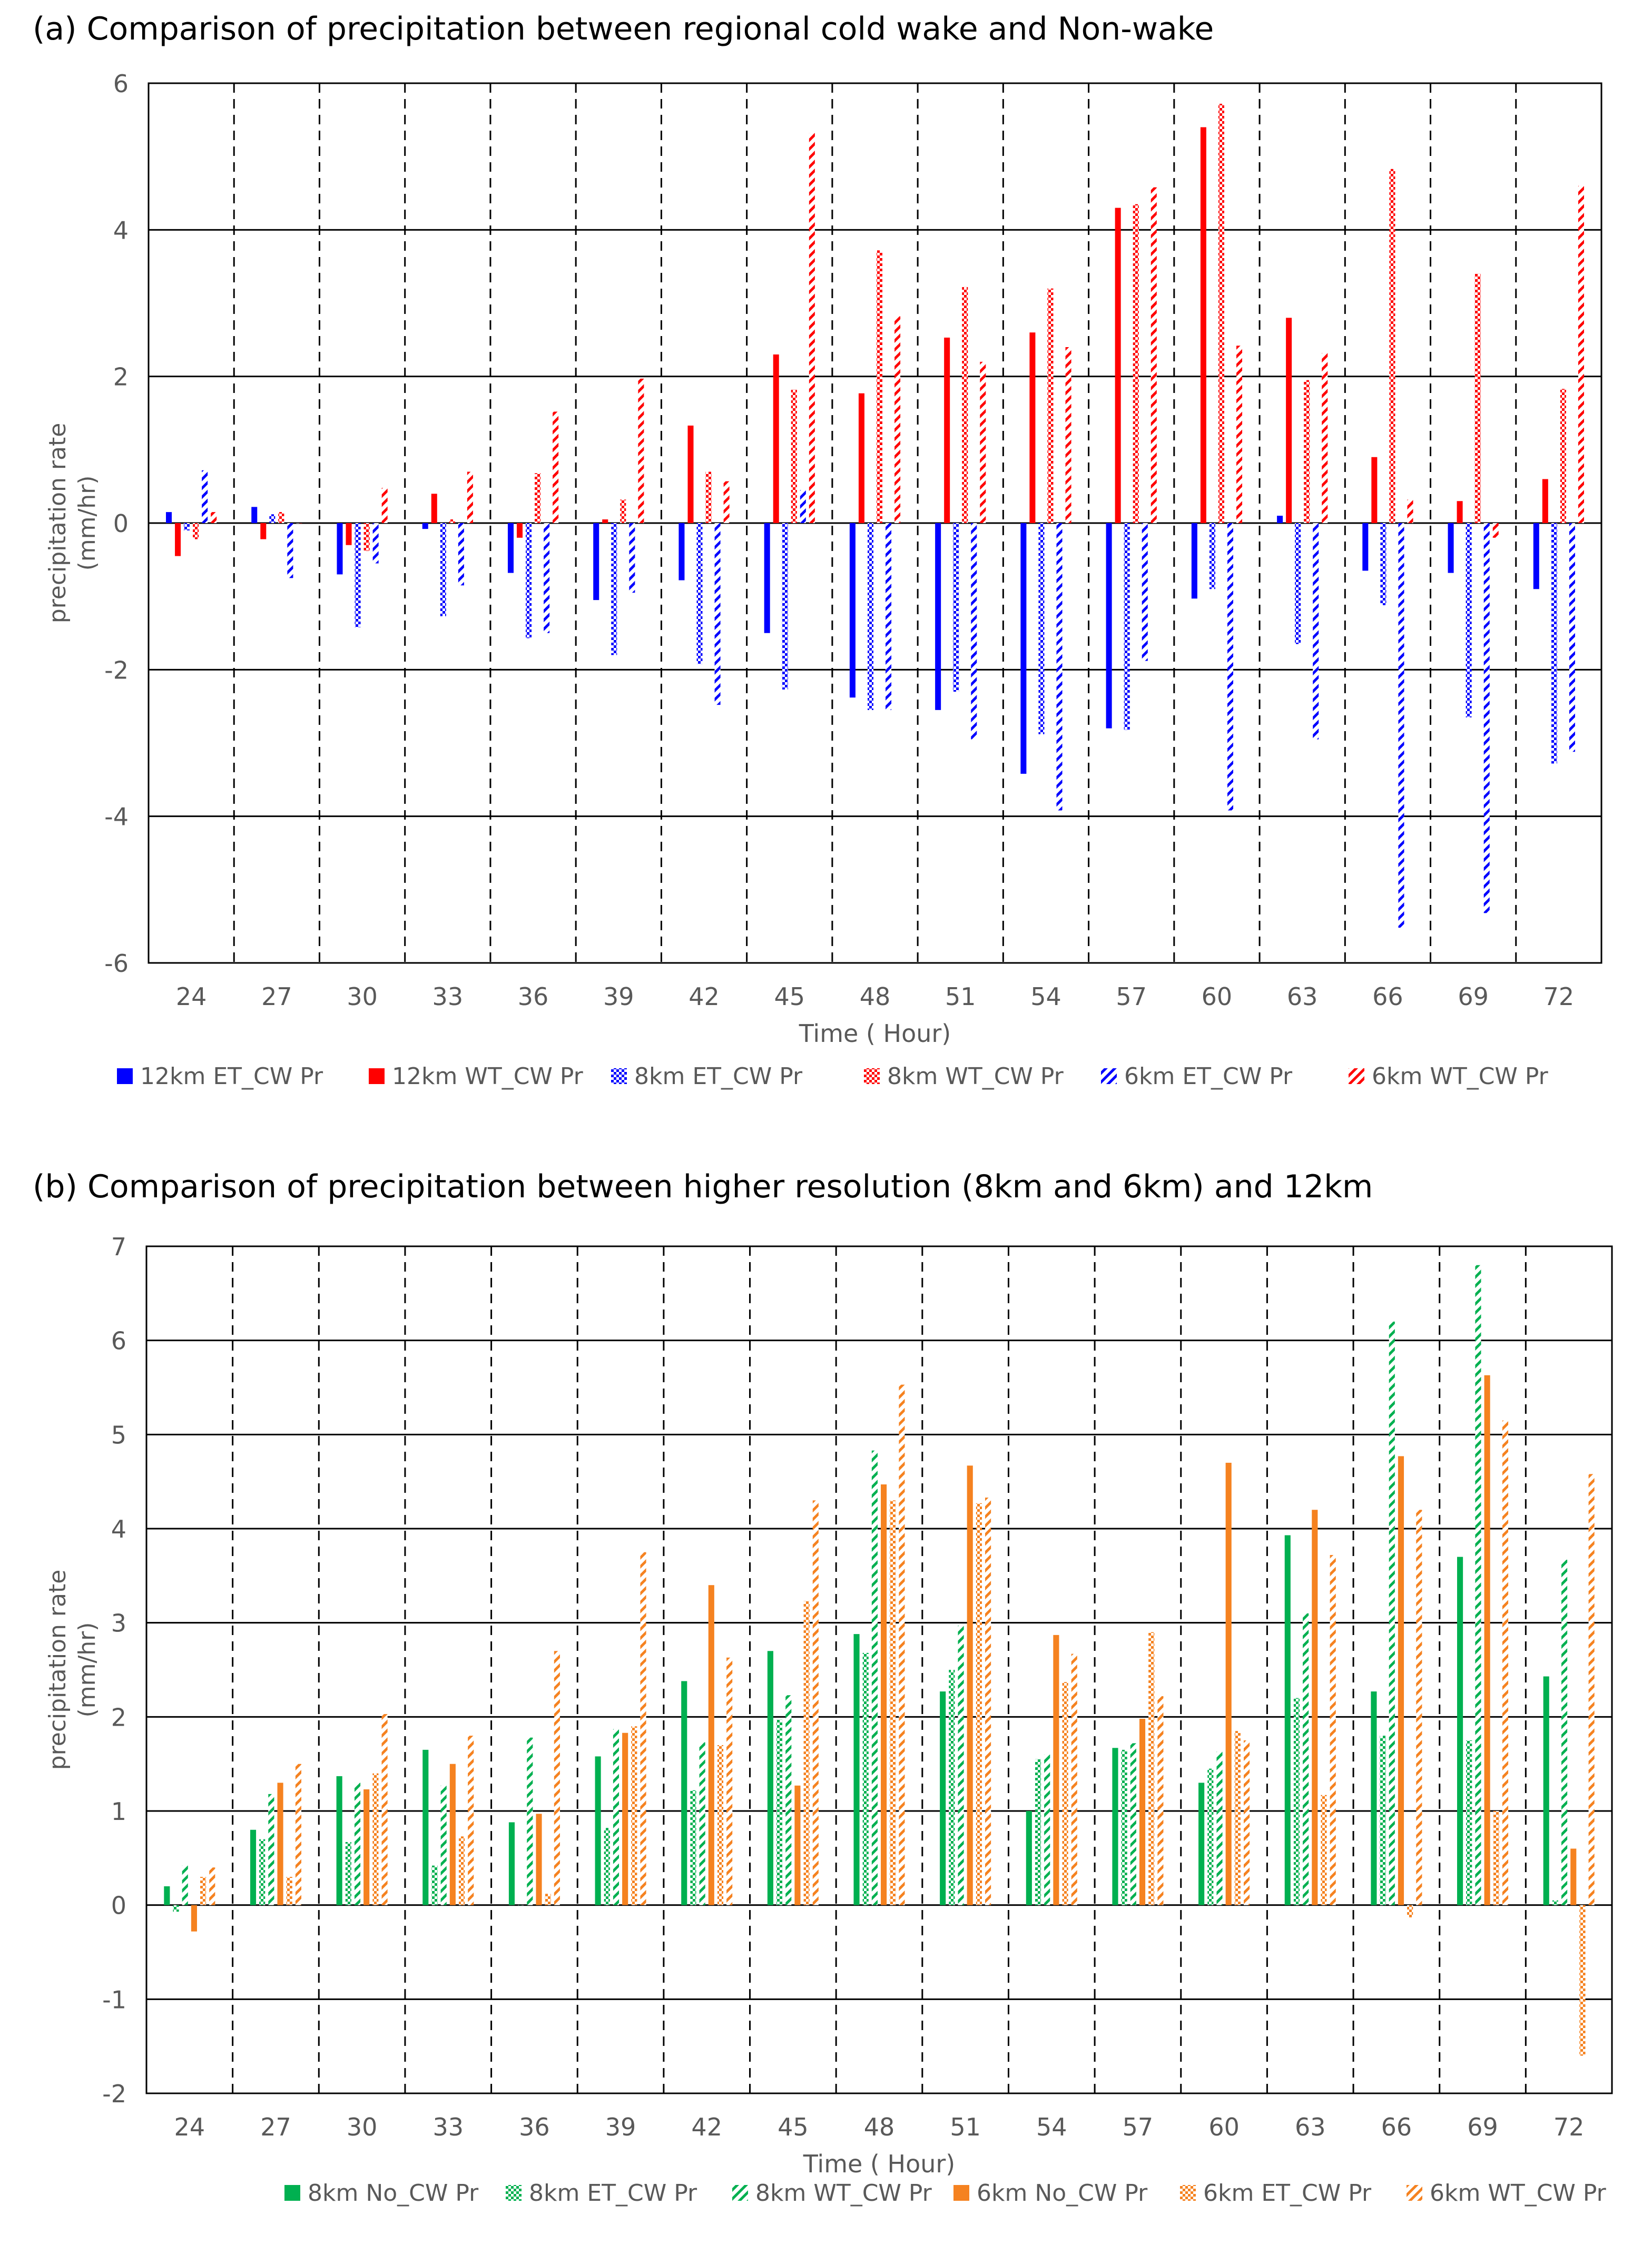  Describe the element at coordinates (119, 1717) in the screenshot. I see `y-tick-label: 2` at that location.